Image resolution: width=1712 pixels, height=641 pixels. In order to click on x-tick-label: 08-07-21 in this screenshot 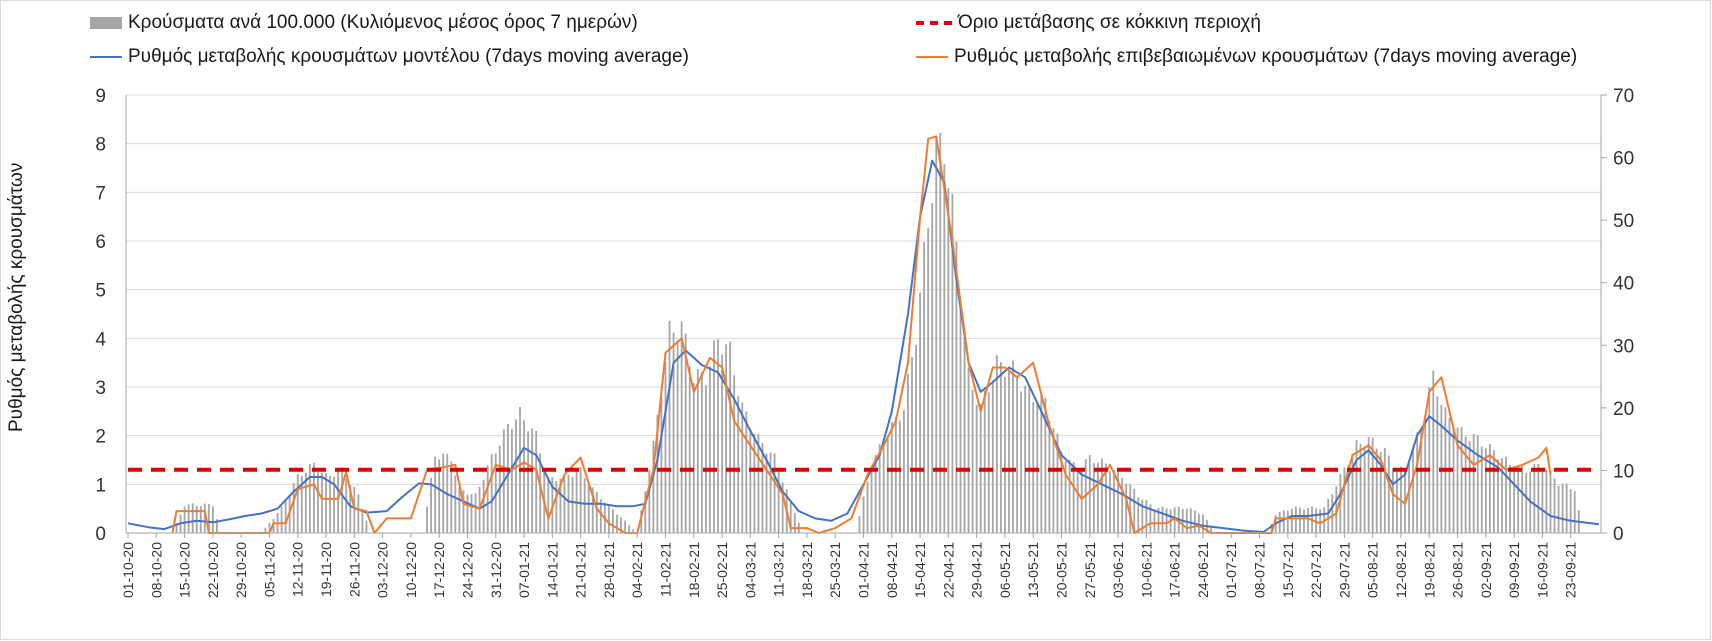, I will do `click(1260, 570)`.